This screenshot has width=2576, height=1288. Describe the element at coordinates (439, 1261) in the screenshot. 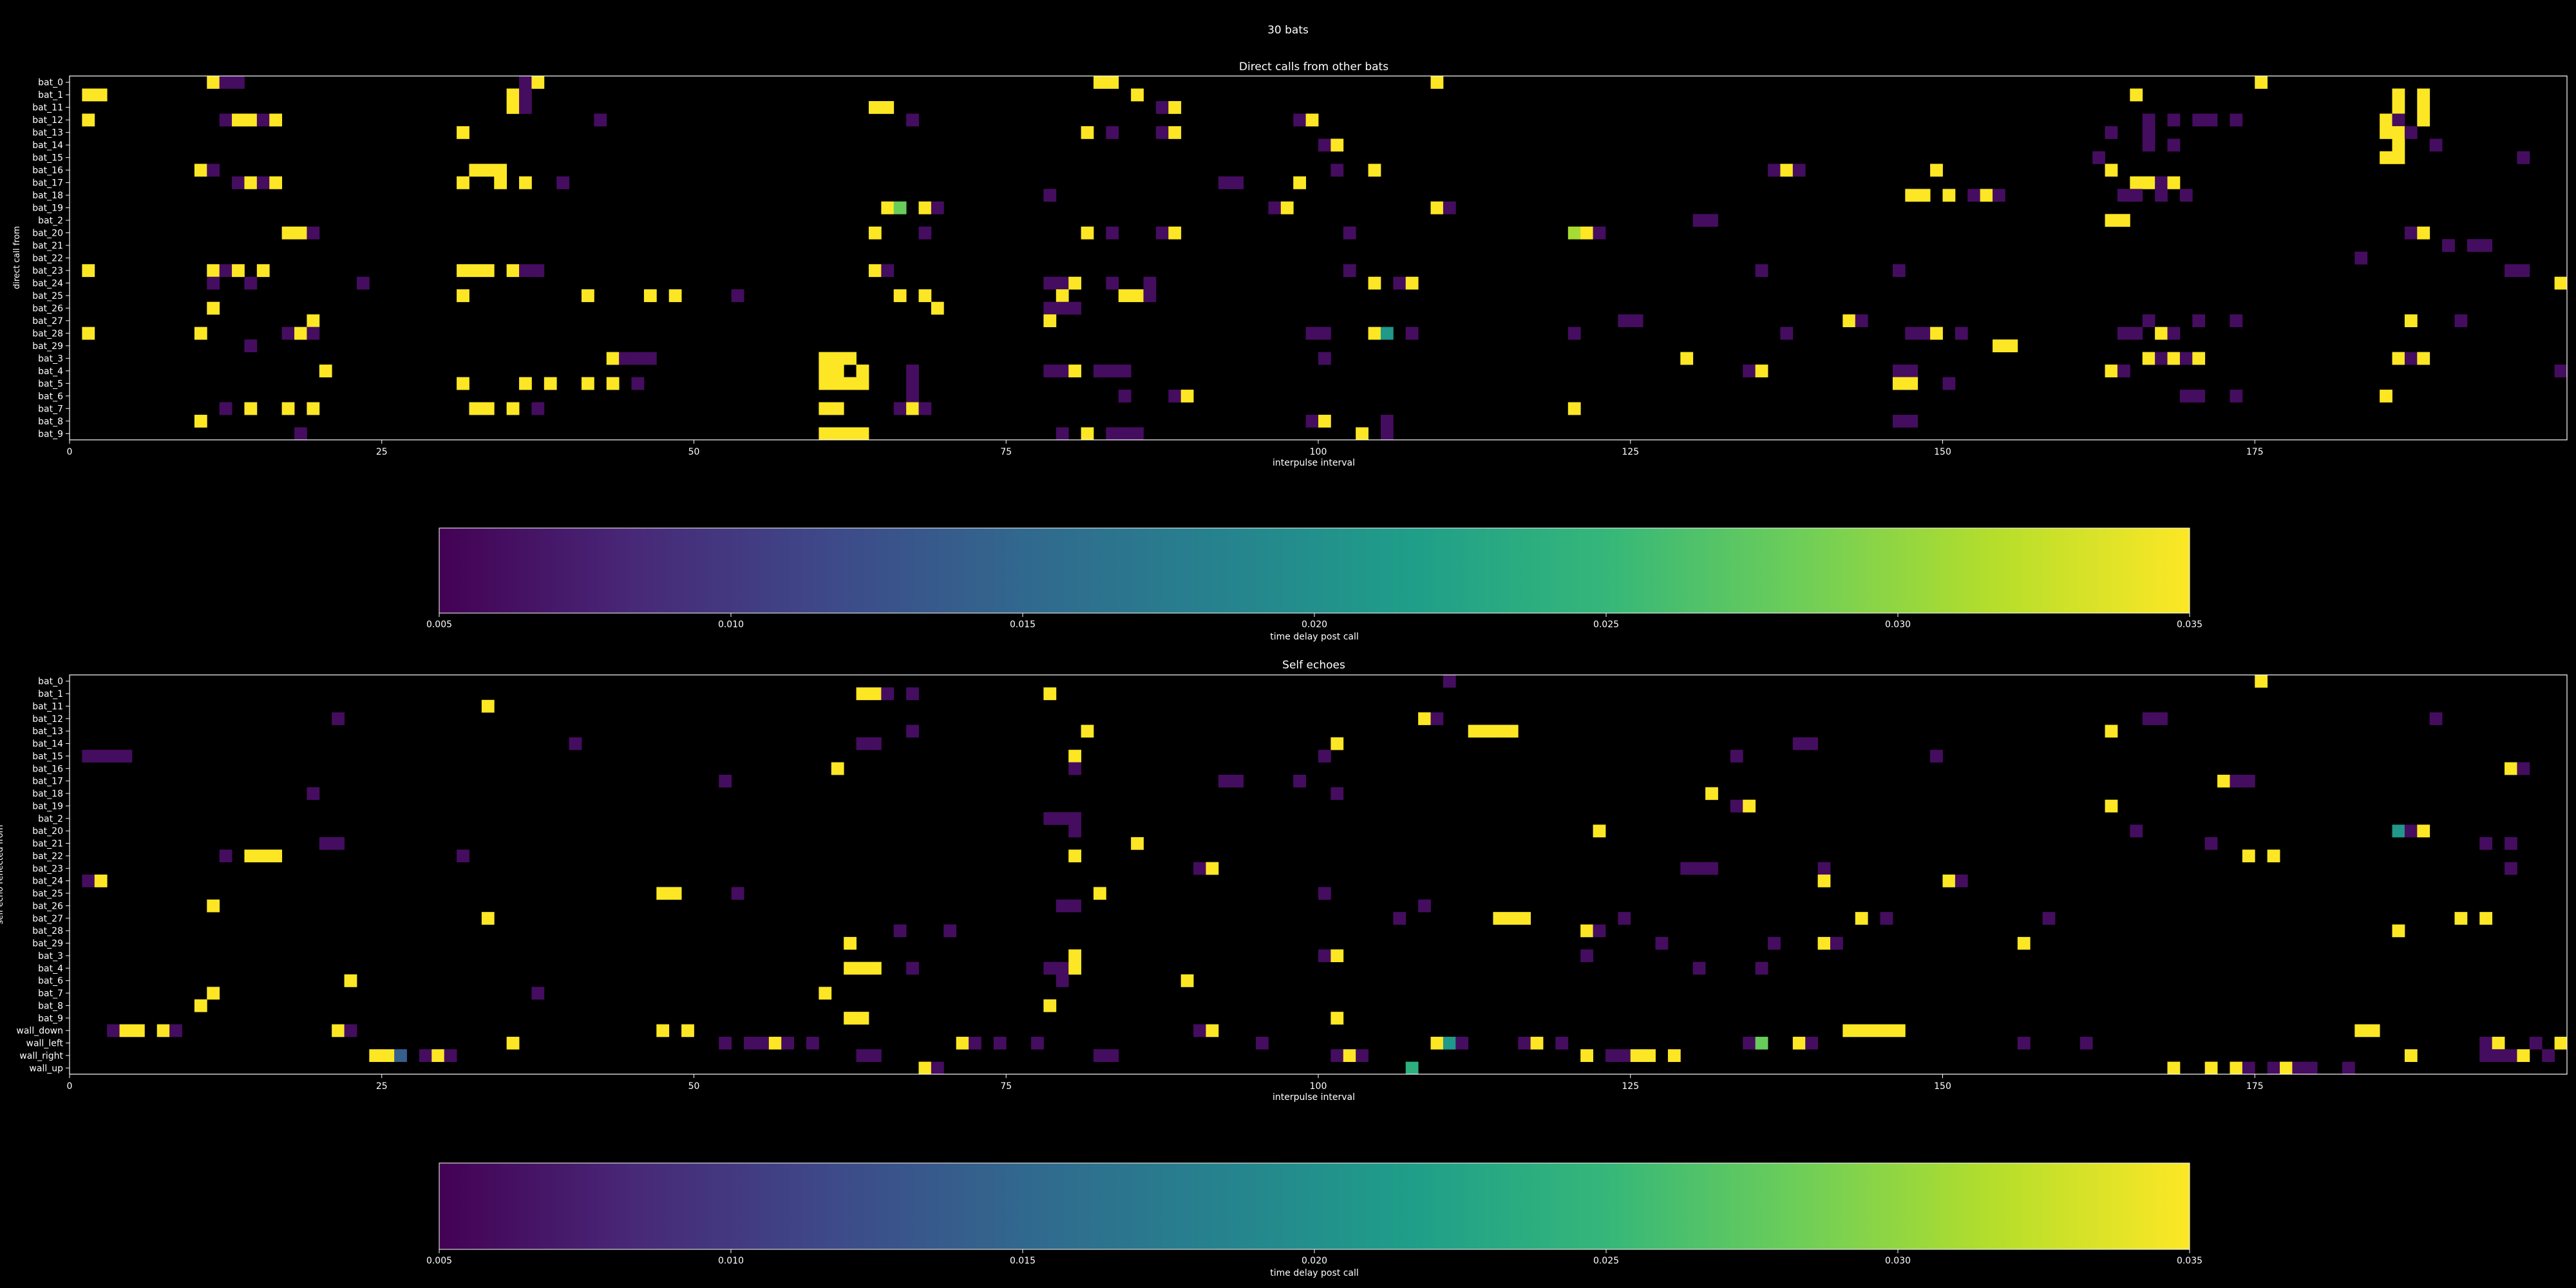

I see `colorbar-tick-label: 0.005` at that location.